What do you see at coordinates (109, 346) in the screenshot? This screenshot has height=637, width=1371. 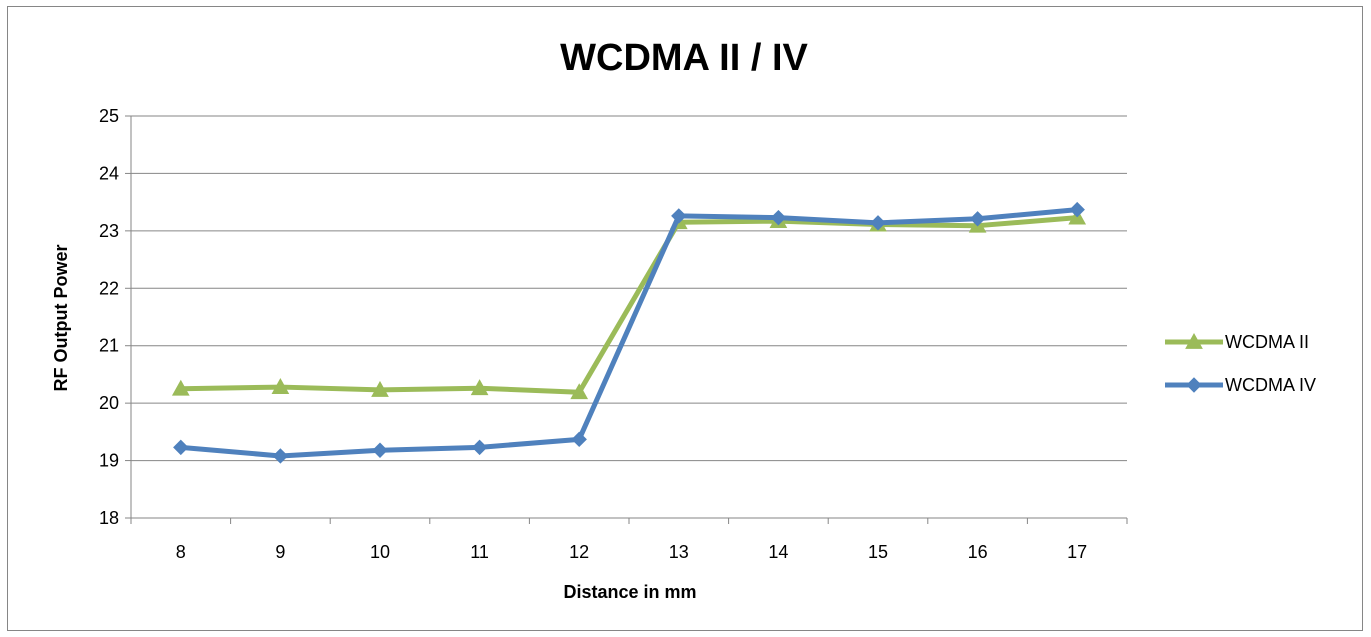 I see `y-tick-label: 21` at bounding box center [109, 346].